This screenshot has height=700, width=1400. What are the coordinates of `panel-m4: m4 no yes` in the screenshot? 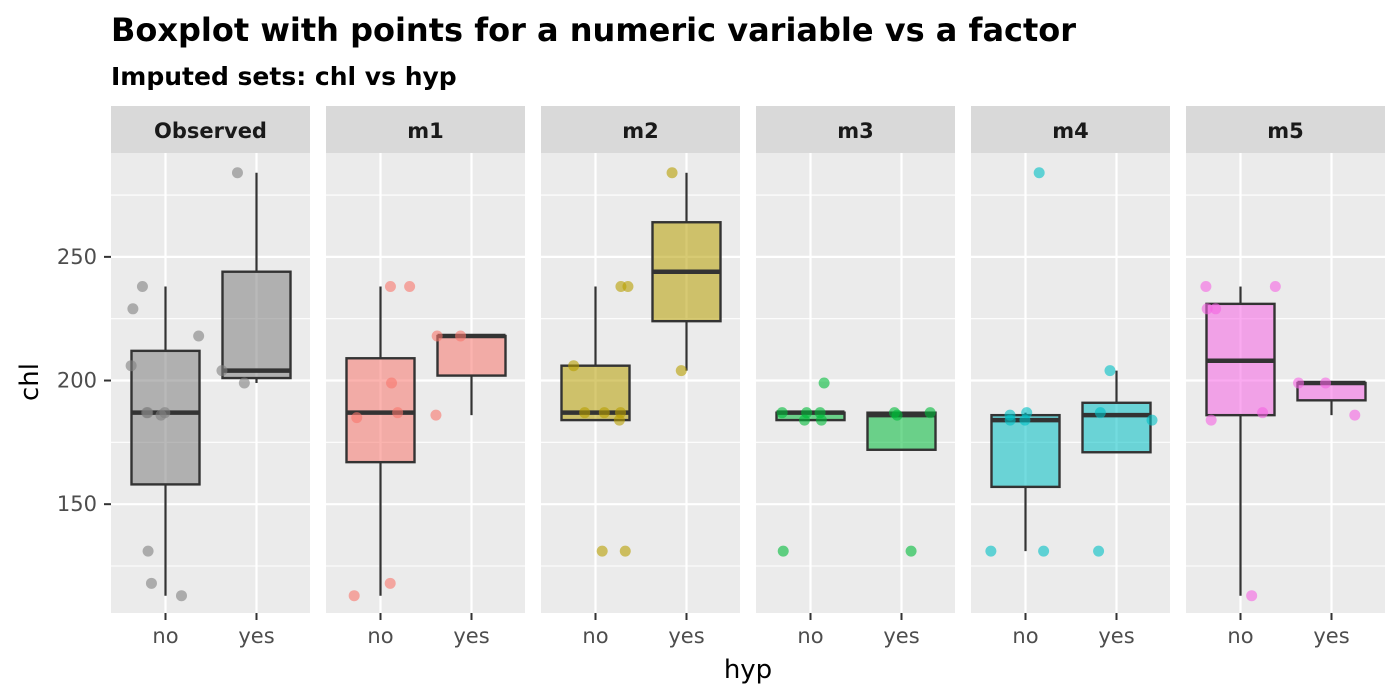 It's located at (1070, 377).